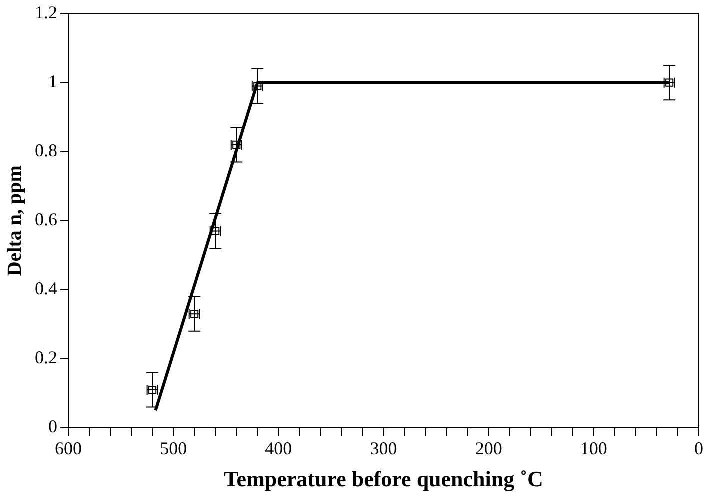 The width and height of the screenshot is (711, 498). What do you see at coordinates (46, 220) in the screenshot?
I see `y-tick-label: 0.6` at bounding box center [46, 220].